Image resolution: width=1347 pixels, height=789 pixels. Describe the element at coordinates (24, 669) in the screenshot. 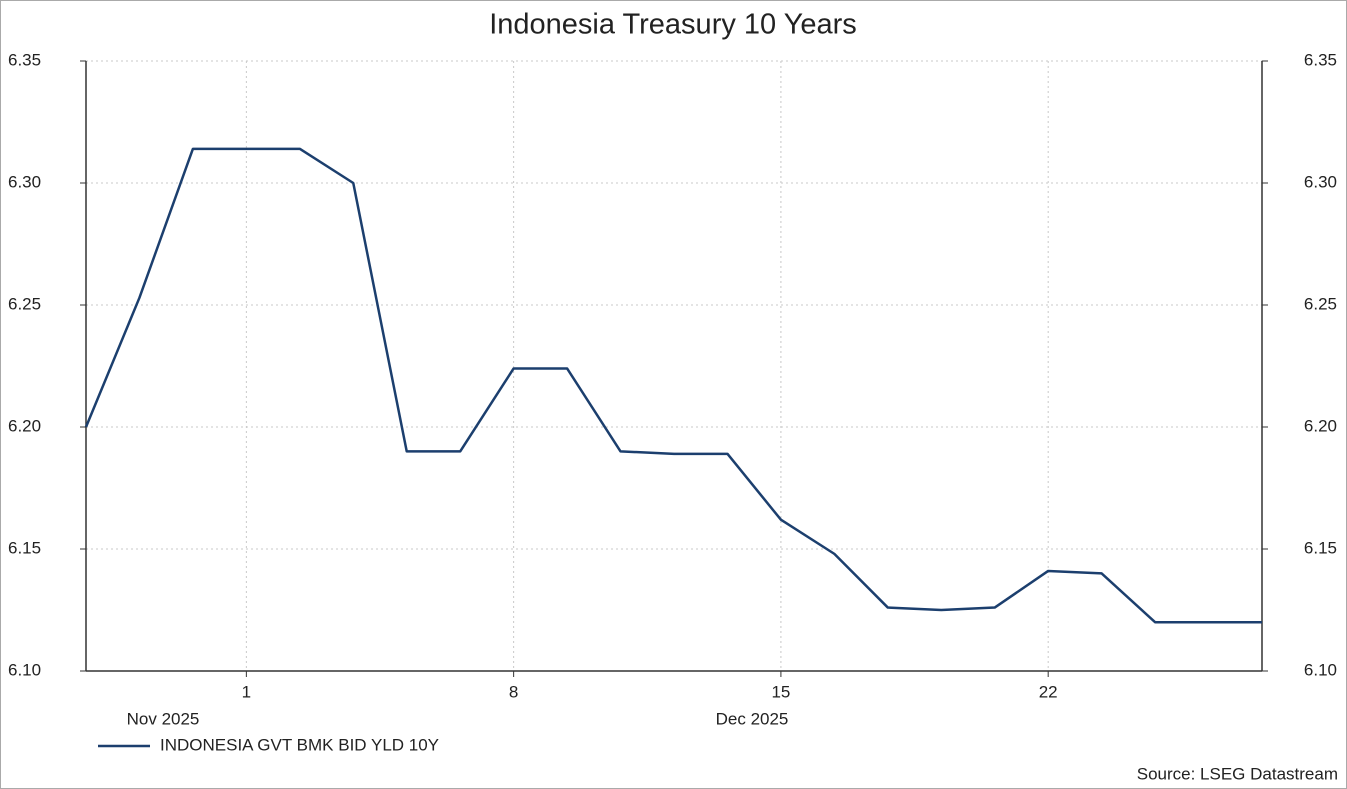

I see `y-tick-label: 6.10` at that location.